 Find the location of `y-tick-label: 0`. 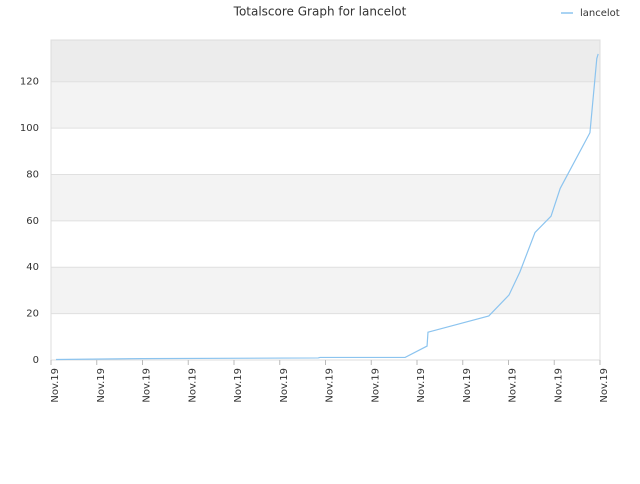

y-tick-label: 0 is located at coordinates (36, 360).